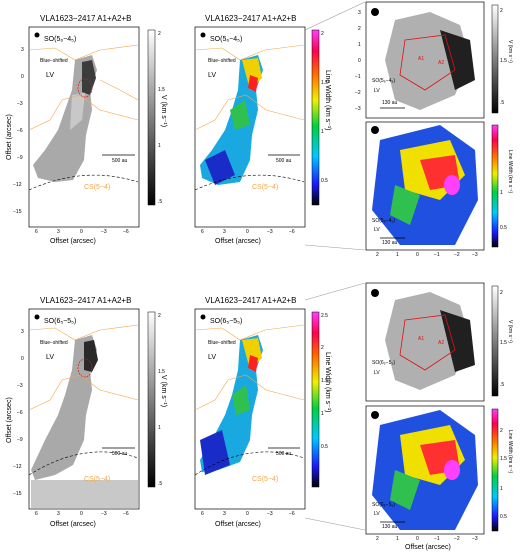 The height and width of the screenshot is (553, 520). Describe the element at coordinates (397, 255) in the screenshot. I see `x-tick: 1` at that location.